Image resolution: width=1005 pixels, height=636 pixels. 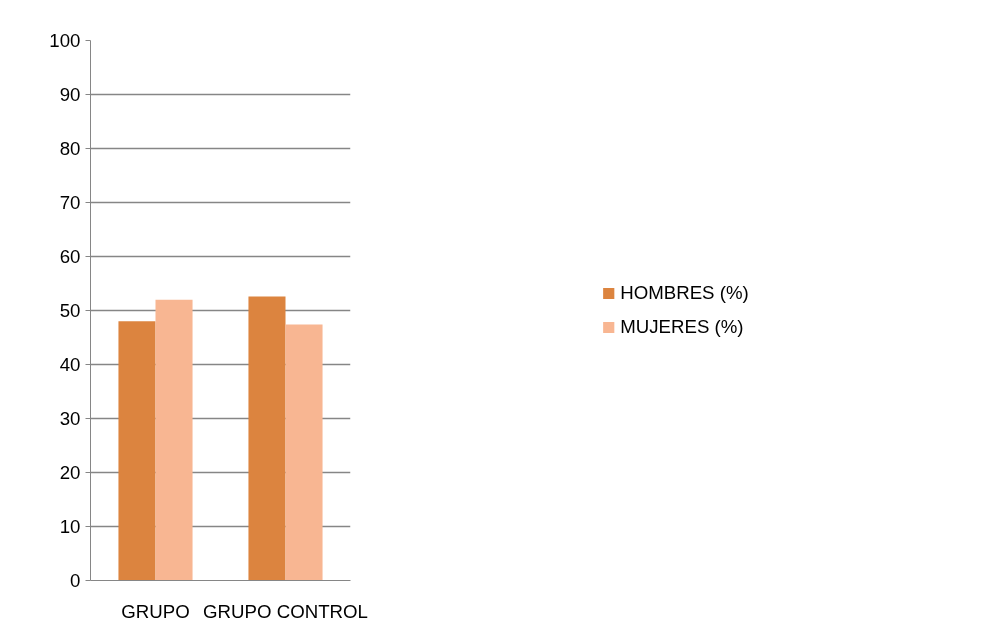 What do you see at coordinates (65, 40) in the screenshot?
I see `y-tick-label: 100` at bounding box center [65, 40].